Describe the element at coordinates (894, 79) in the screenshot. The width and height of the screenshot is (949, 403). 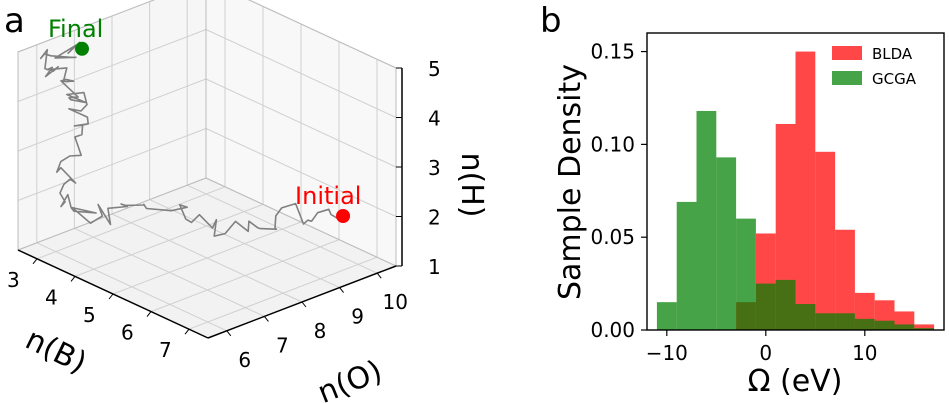
I see `legend-label: GCGA` at that location.